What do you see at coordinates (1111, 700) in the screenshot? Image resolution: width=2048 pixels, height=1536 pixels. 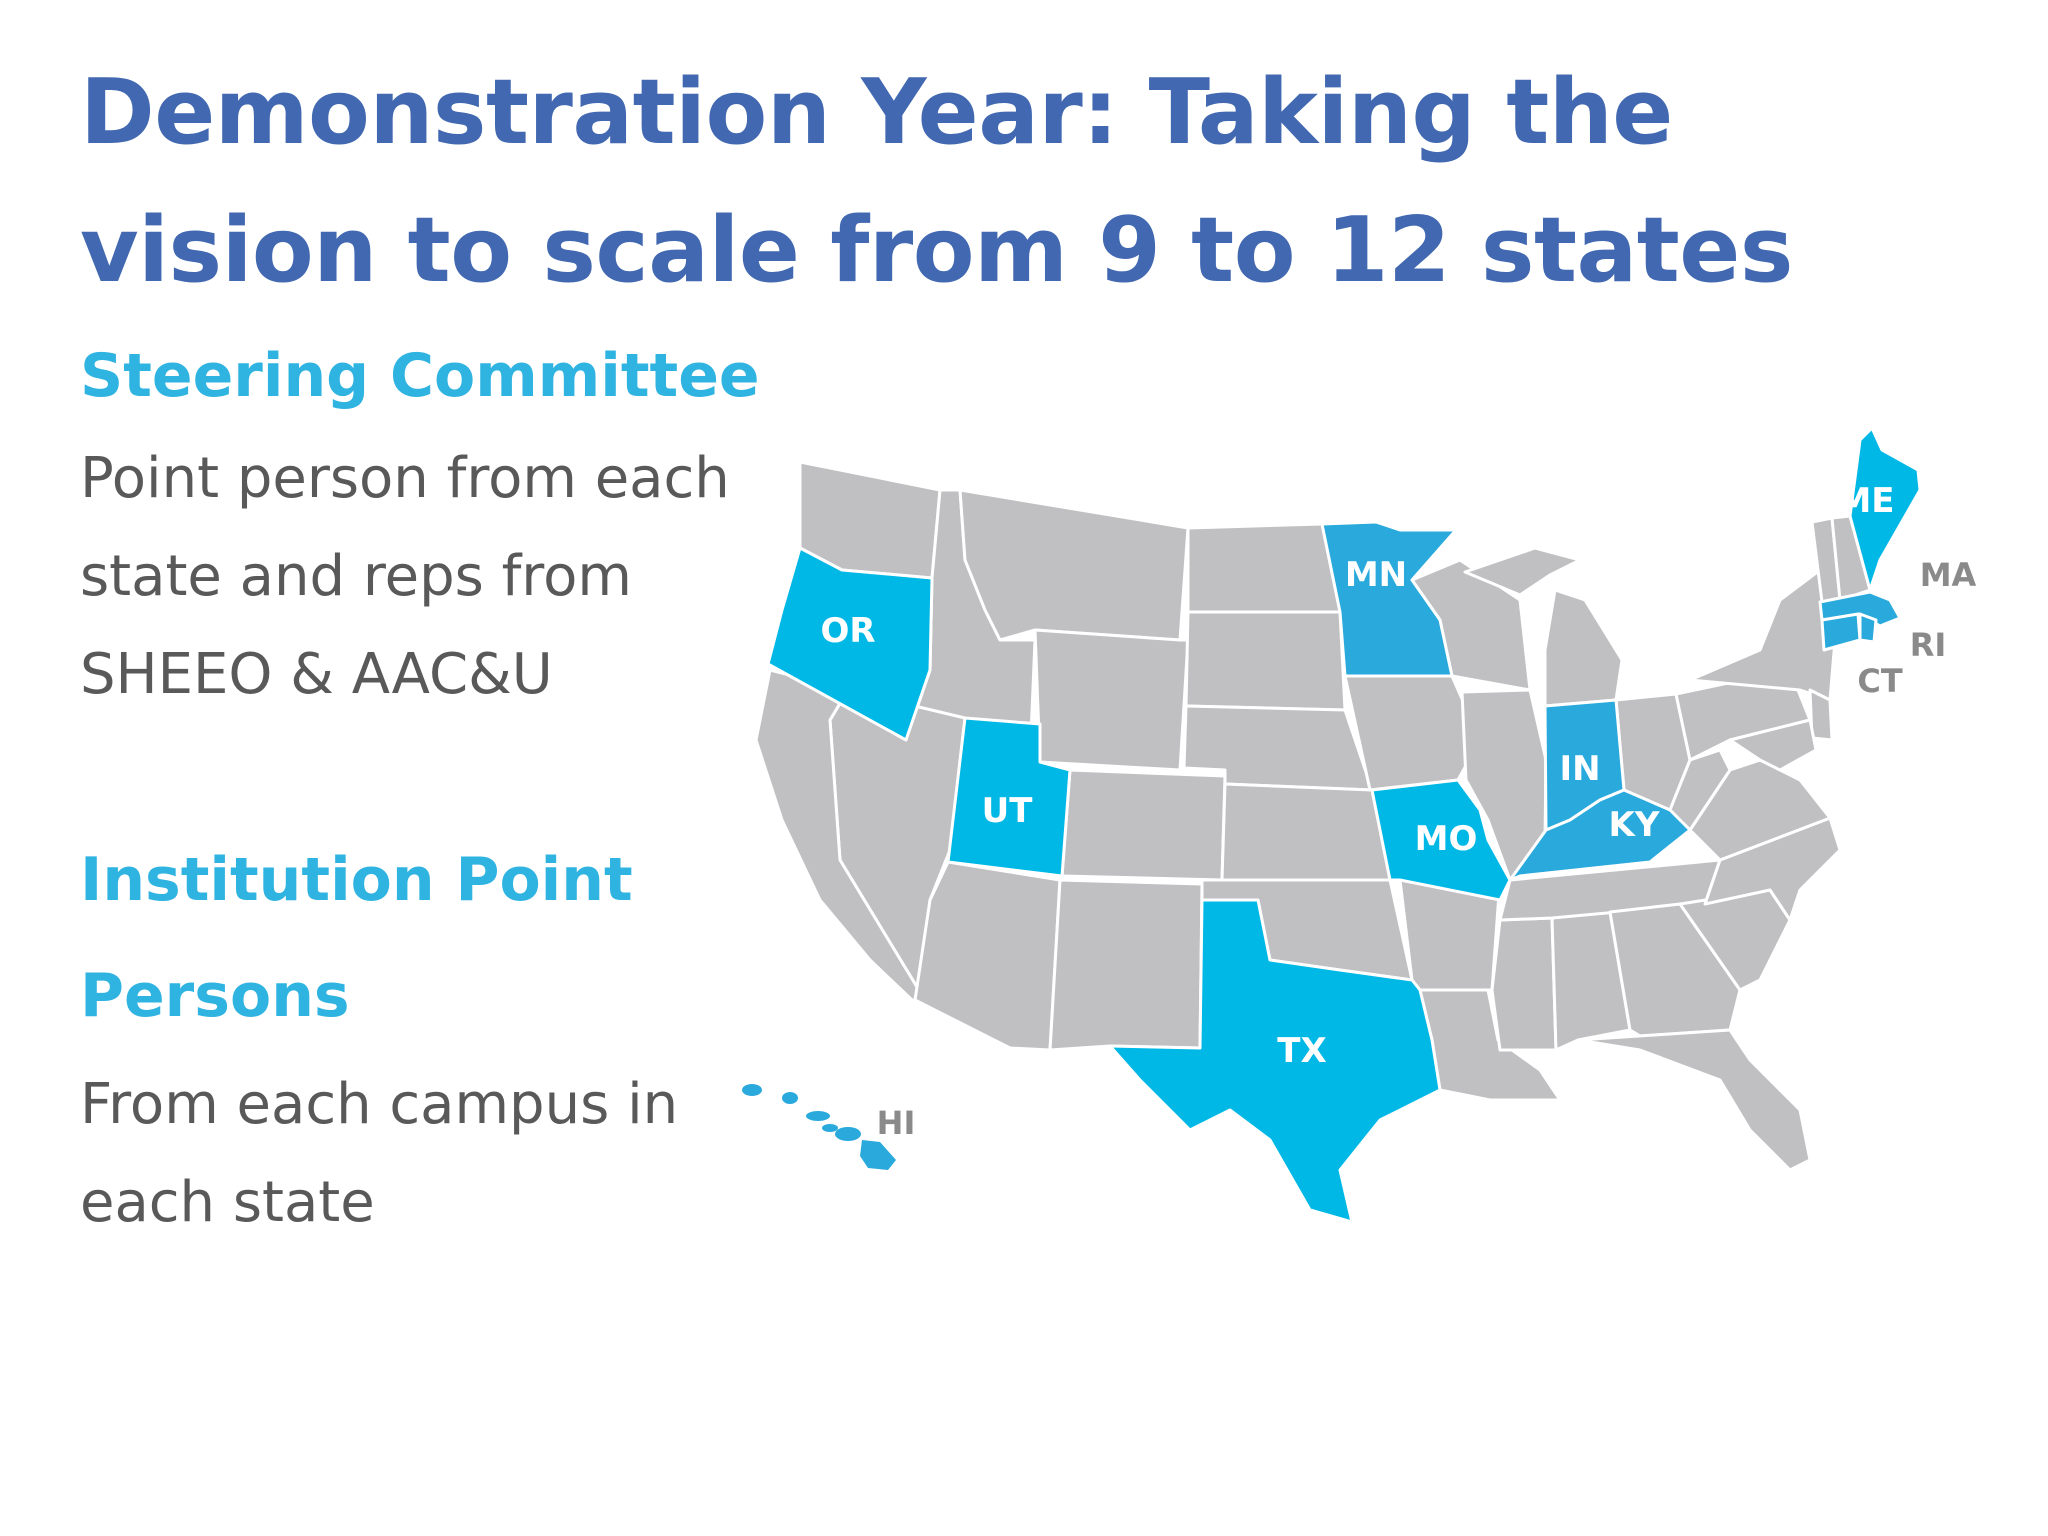 I see `state-wy` at bounding box center [1111, 700].